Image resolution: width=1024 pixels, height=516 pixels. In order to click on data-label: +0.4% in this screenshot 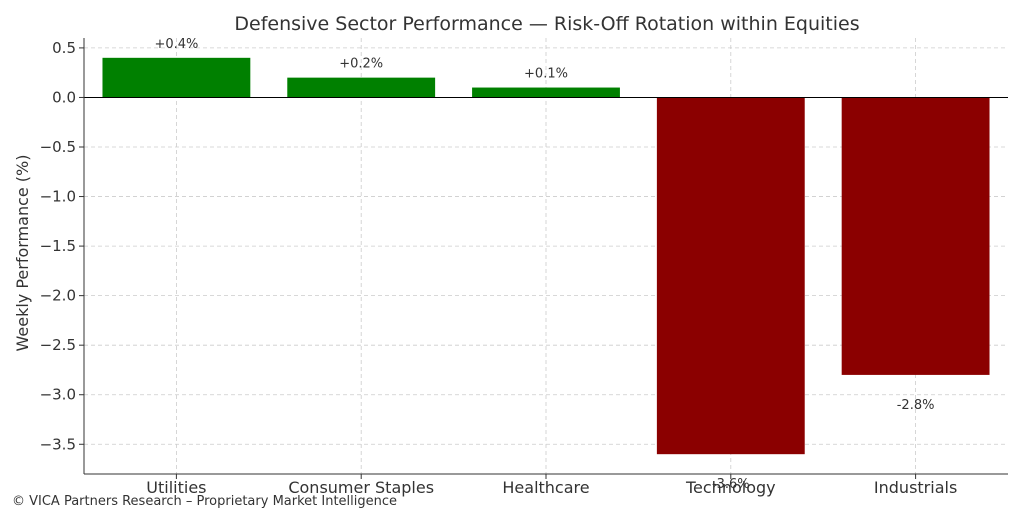, I will do `click(176, 44)`.